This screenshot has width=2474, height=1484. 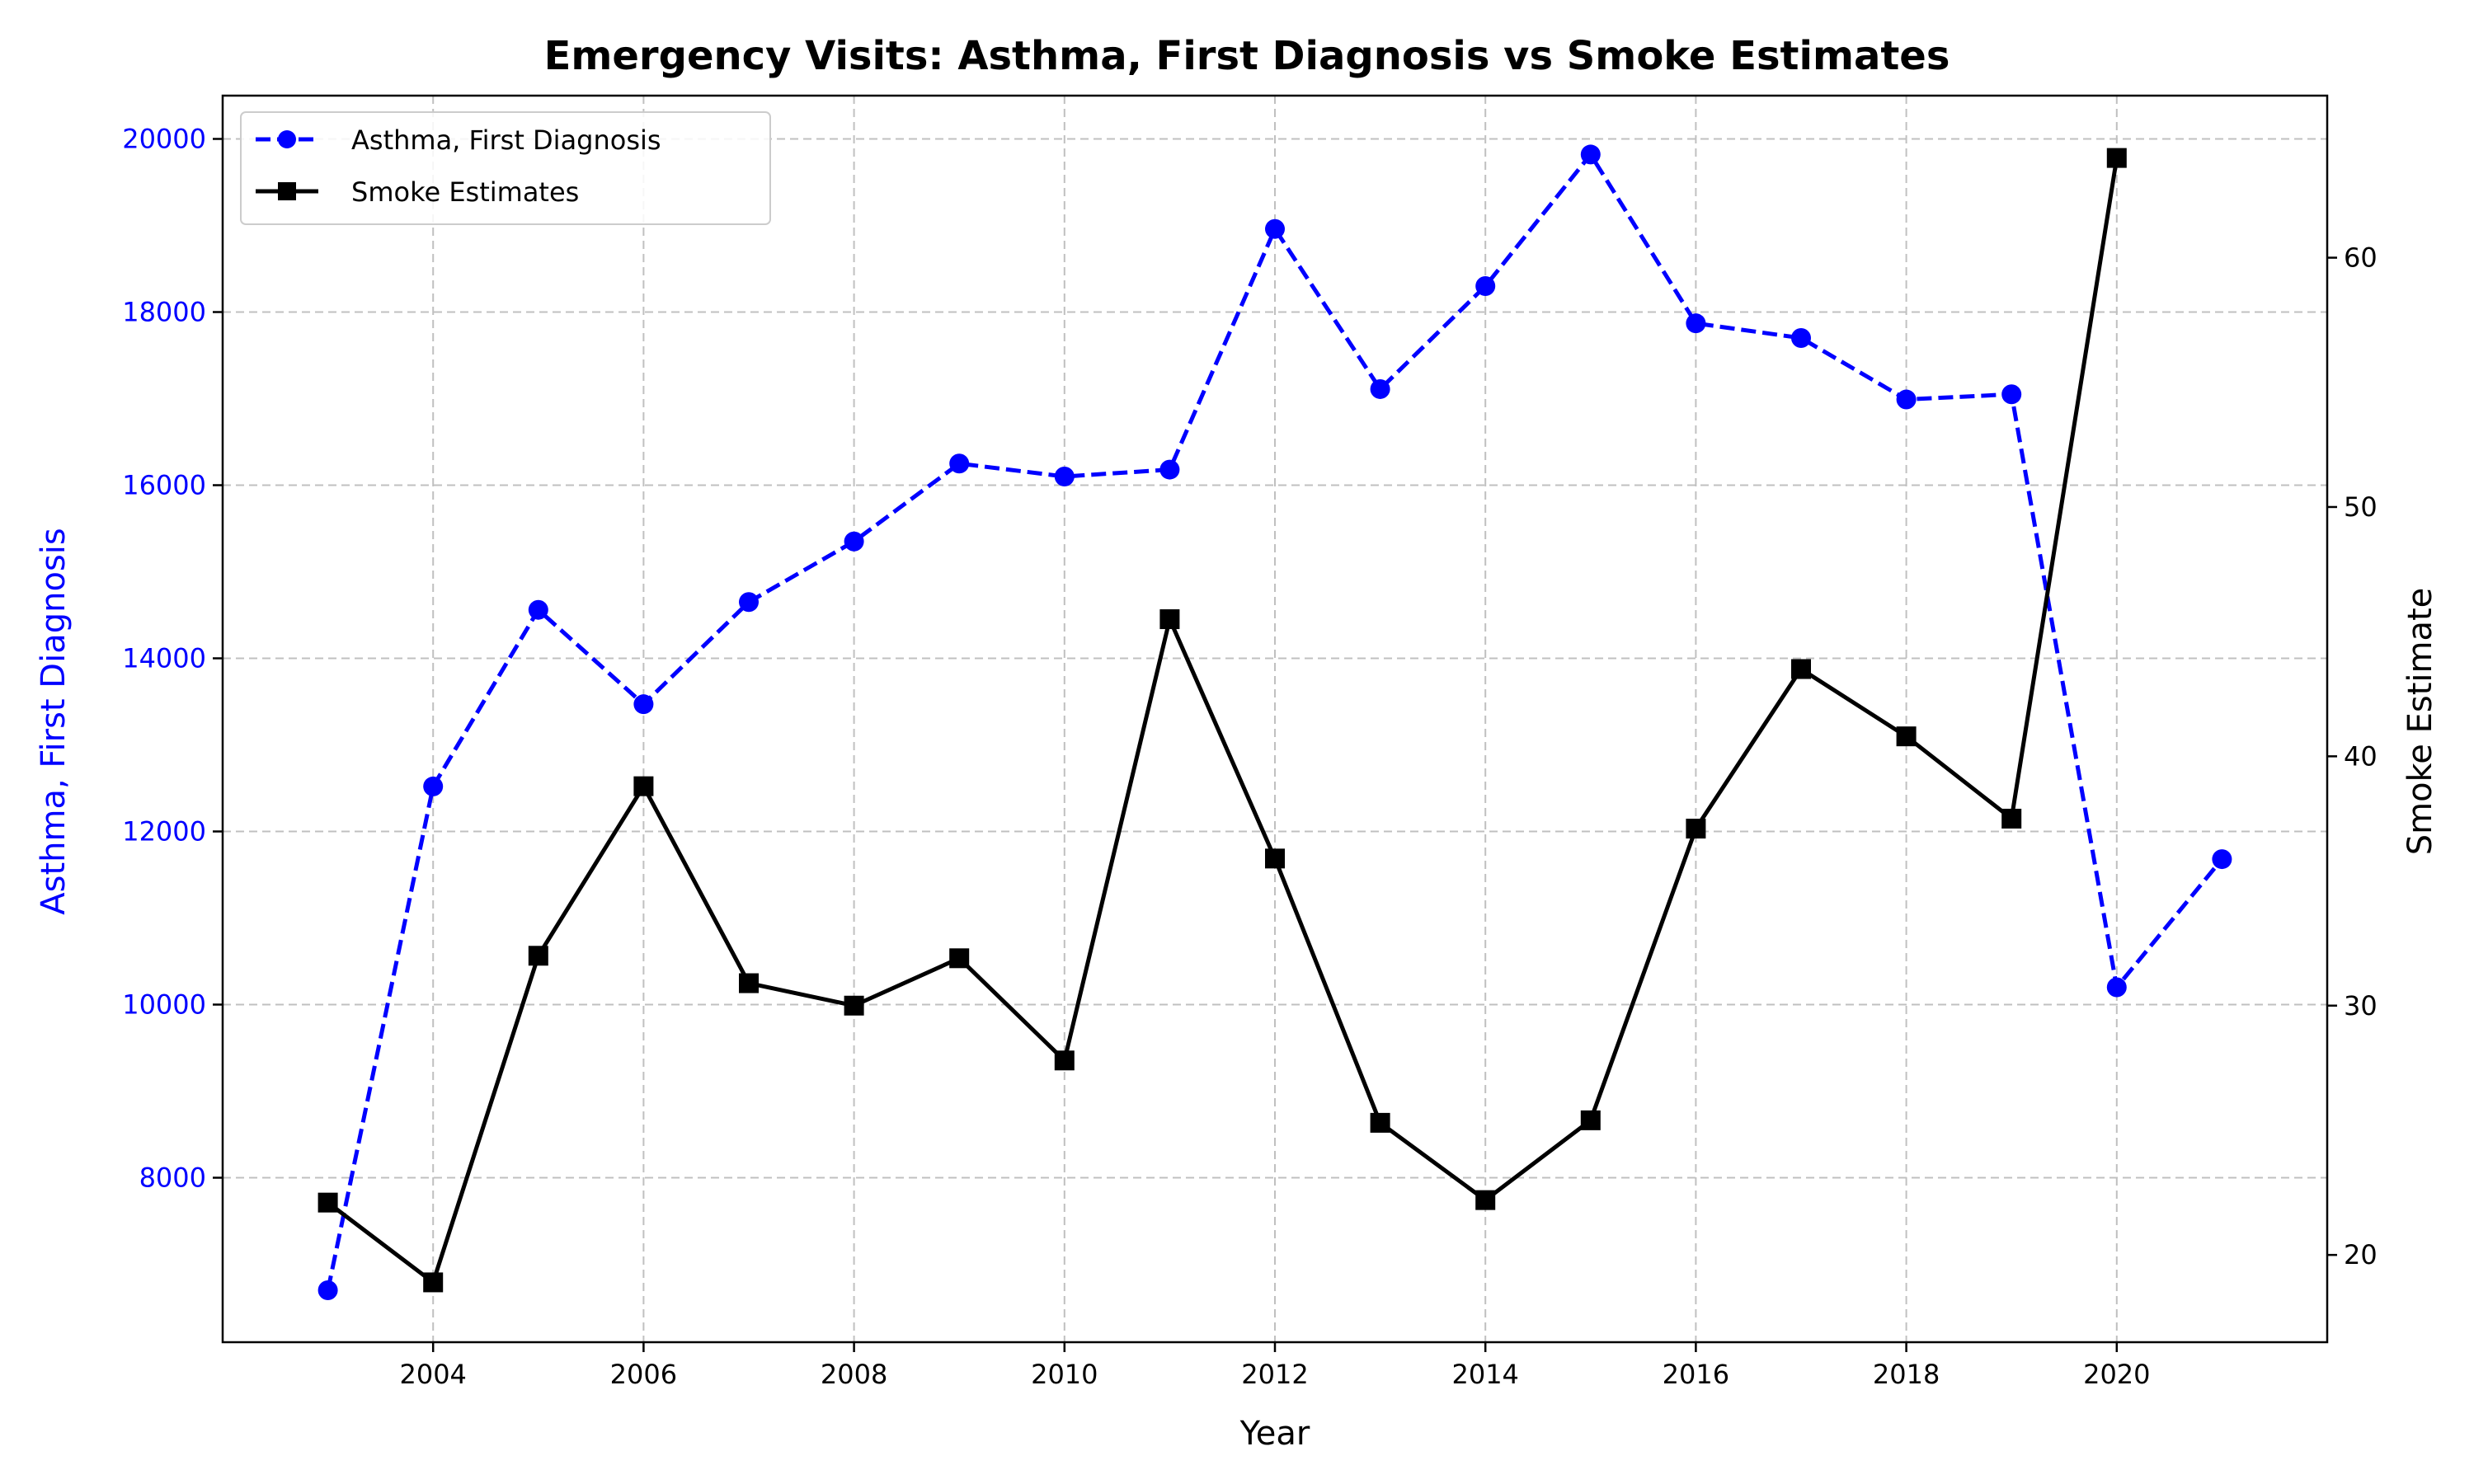 What do you see at coordinates (2361, 1006) in the screenshot?
I see `right-y-tick-label: 30` at bounding box center [2361, 1006].